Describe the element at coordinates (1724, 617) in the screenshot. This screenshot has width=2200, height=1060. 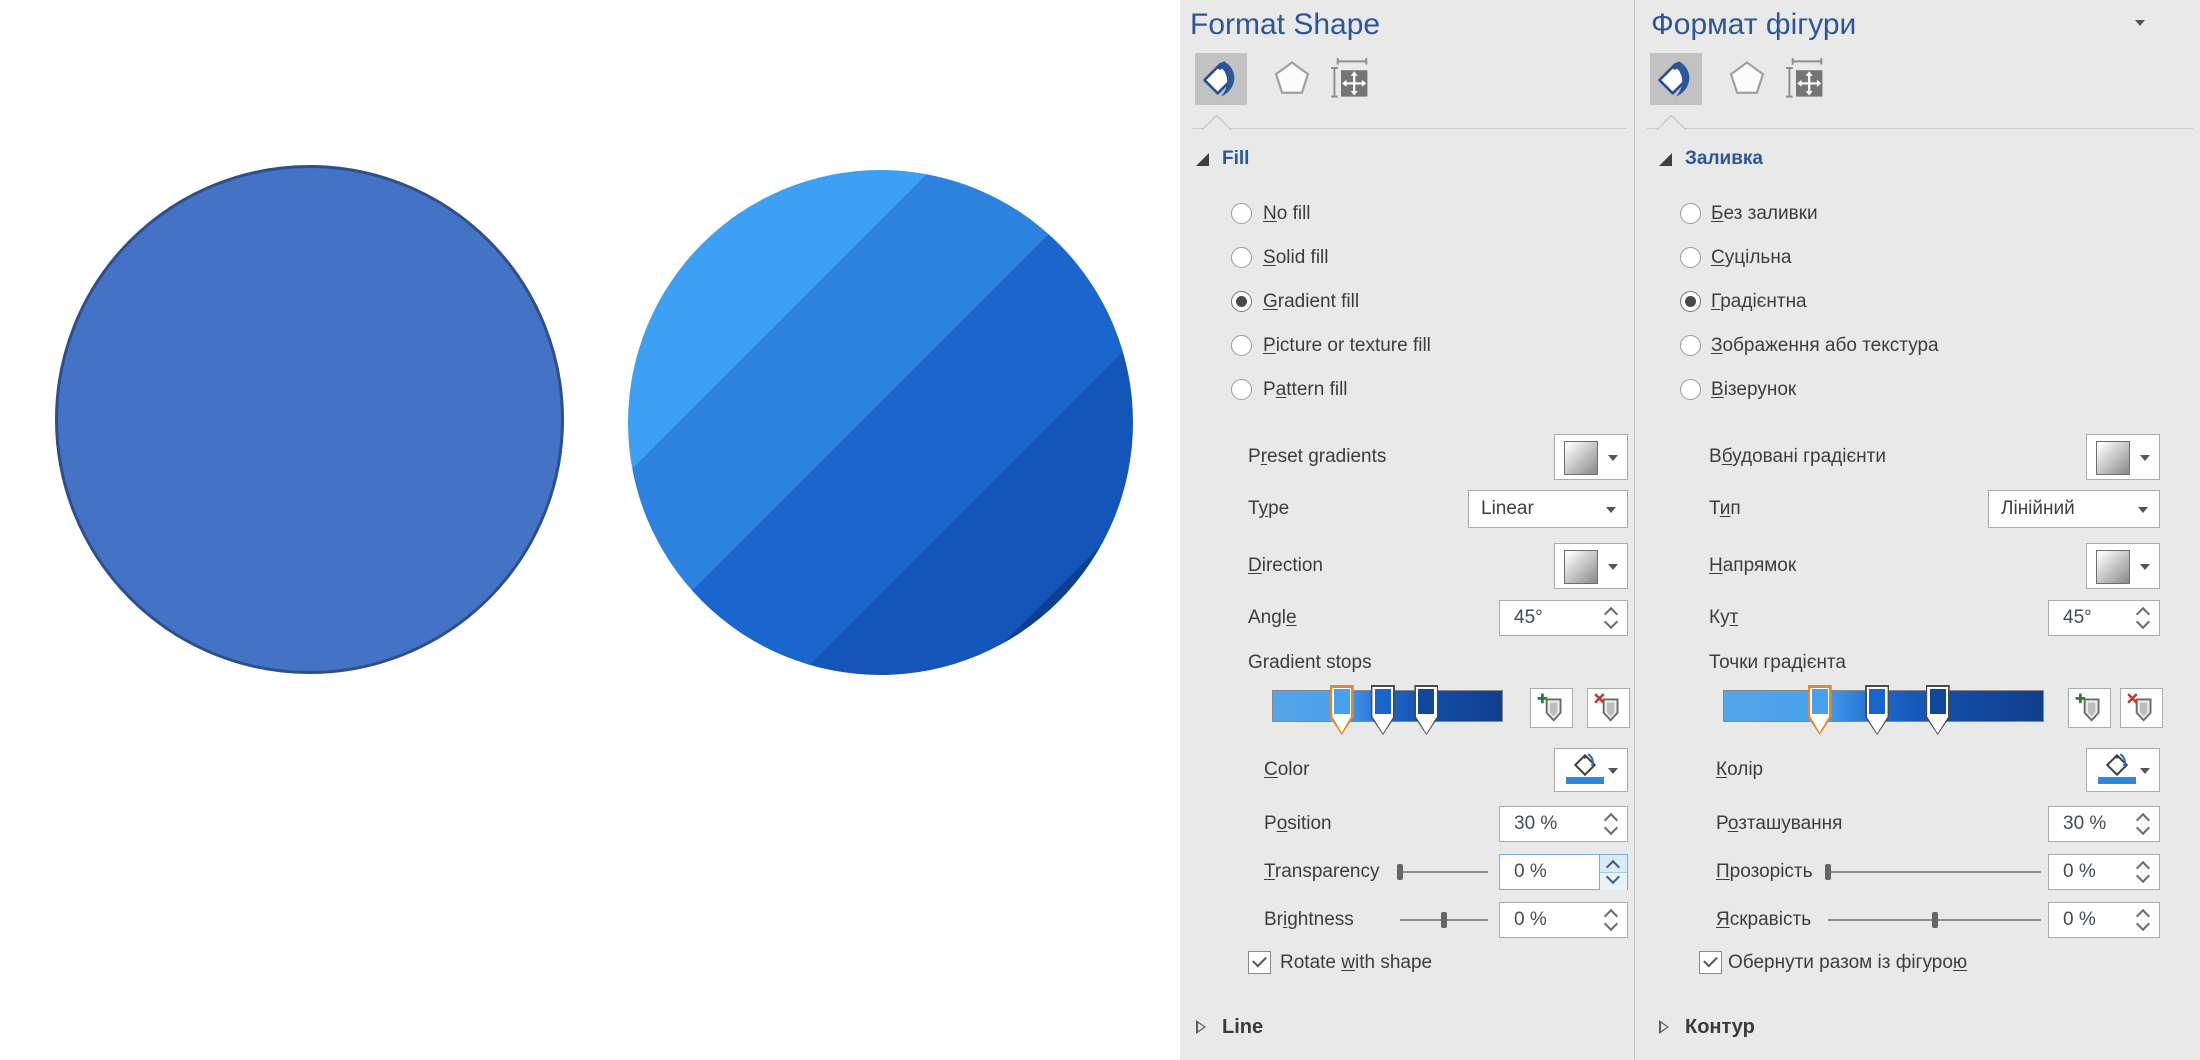
I see `angle-label: Кут` at that location.